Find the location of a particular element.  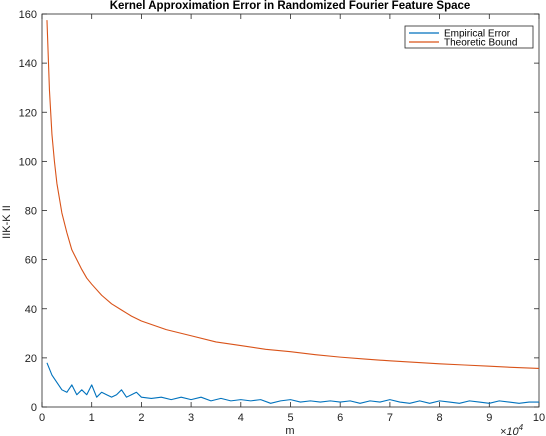

x-tick-label: 7 is located at coordinates (390, 418).